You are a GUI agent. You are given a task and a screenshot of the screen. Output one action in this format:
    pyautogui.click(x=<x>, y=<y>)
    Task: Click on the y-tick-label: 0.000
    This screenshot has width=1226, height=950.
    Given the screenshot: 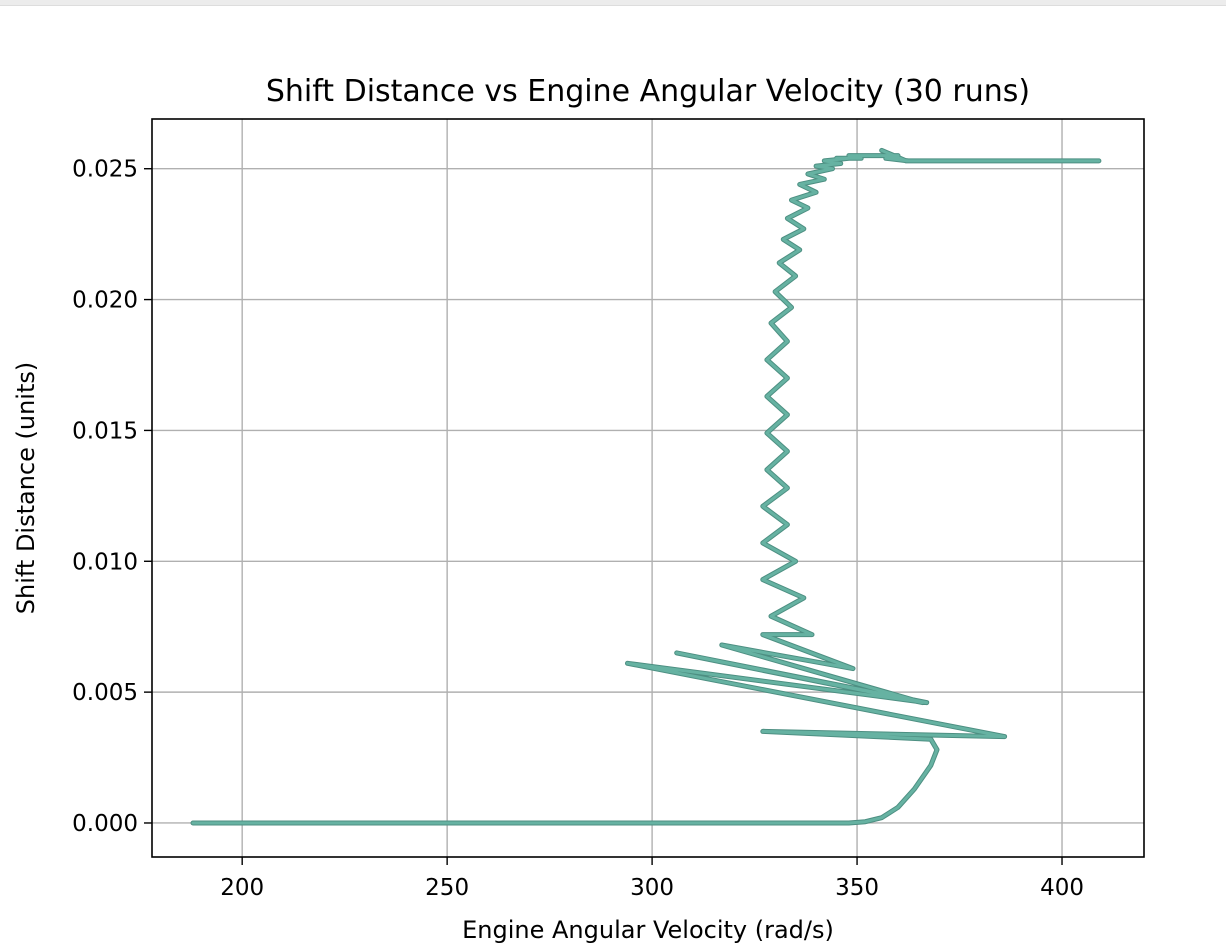 What is the action you would take?
    pyautogui.click(x=105, y=824)
    